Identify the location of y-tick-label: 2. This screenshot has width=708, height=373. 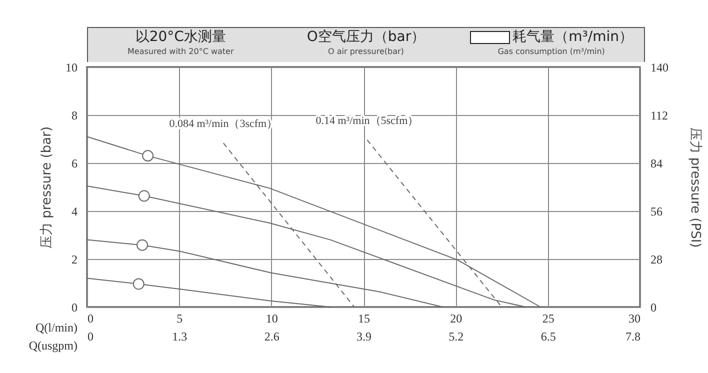
(75, 259).